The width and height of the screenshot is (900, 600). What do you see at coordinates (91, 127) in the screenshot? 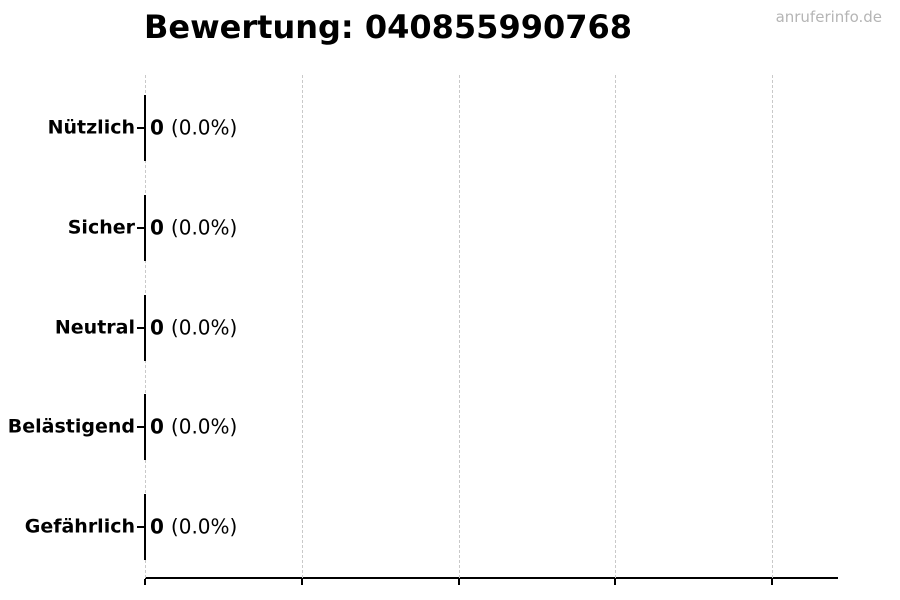
I see `category-label: Nützlich` at bounding box center [91, 127].